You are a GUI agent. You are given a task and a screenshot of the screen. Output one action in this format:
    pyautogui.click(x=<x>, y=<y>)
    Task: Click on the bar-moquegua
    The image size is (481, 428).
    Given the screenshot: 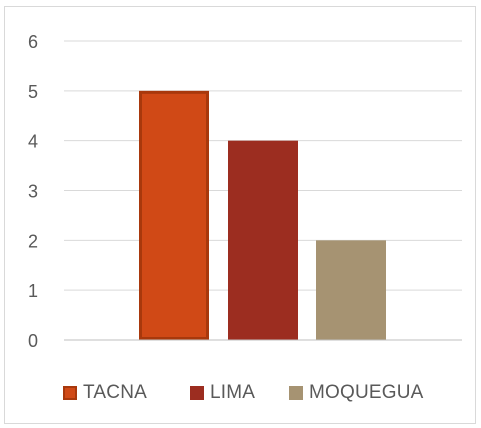 What is the action you would take?
    pyautogui.click(x=351, y=290)
    